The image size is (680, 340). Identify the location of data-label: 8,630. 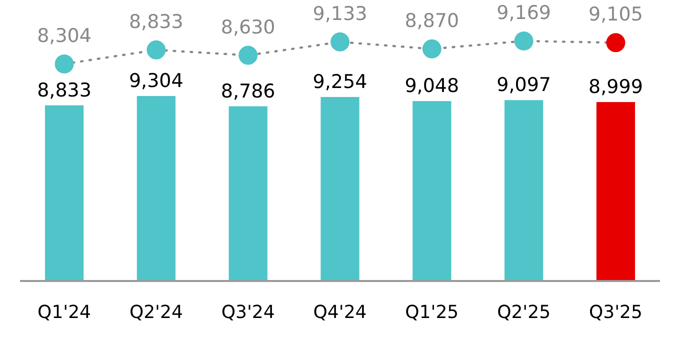
(248, 27).